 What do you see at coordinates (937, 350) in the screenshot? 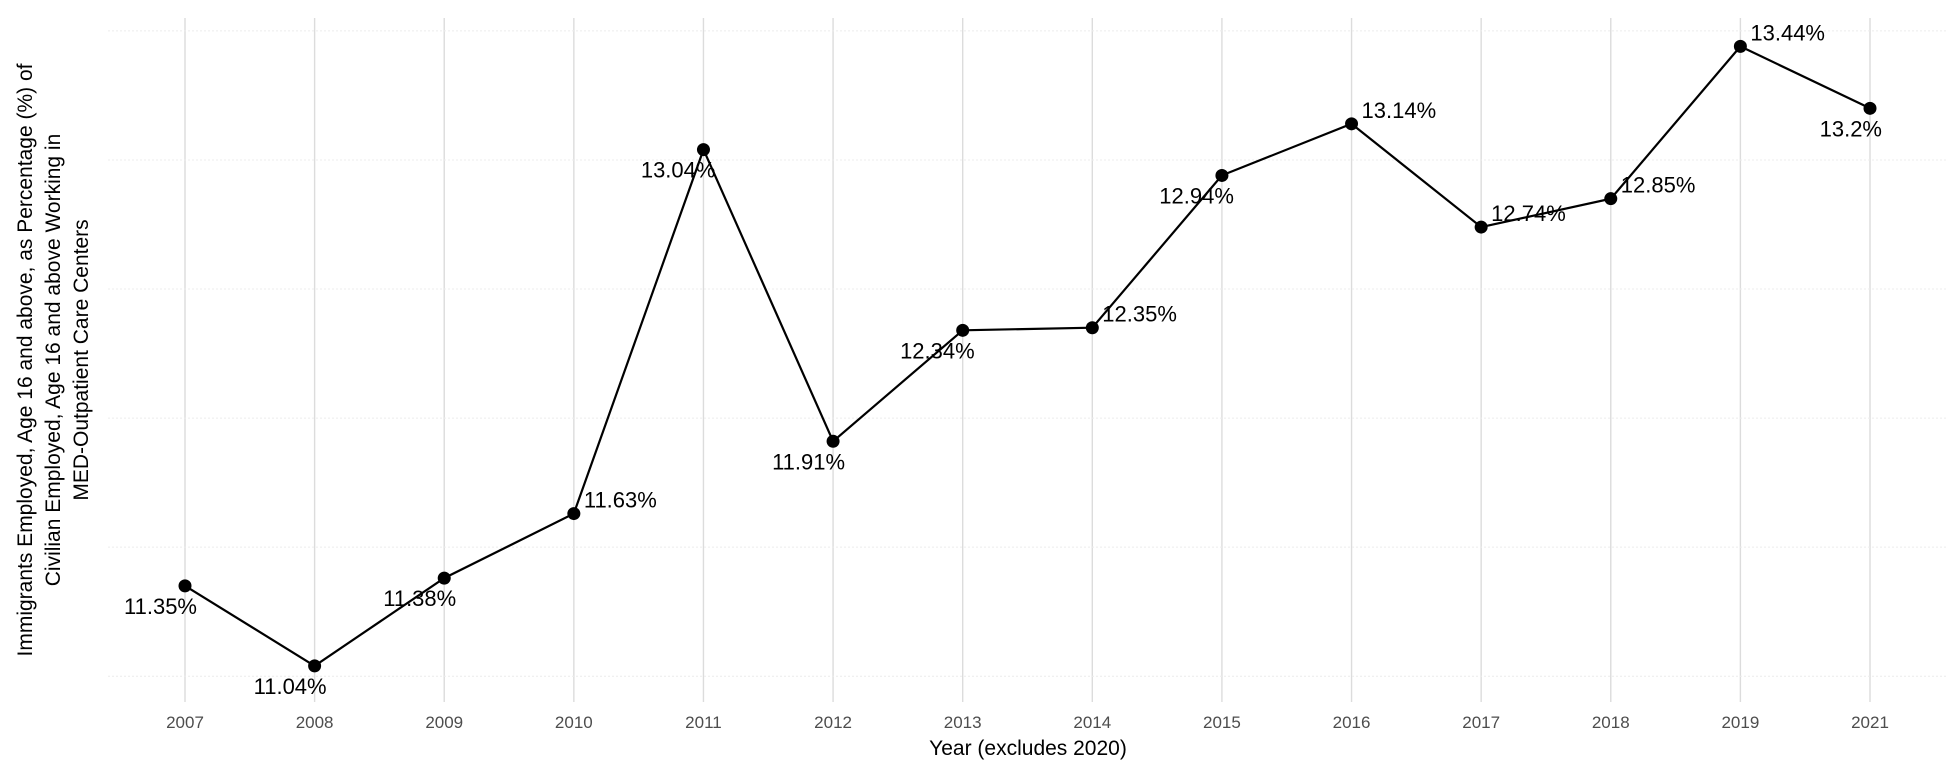
I see `data-label-2013: 12.34%` at bounding box center [937, 350].